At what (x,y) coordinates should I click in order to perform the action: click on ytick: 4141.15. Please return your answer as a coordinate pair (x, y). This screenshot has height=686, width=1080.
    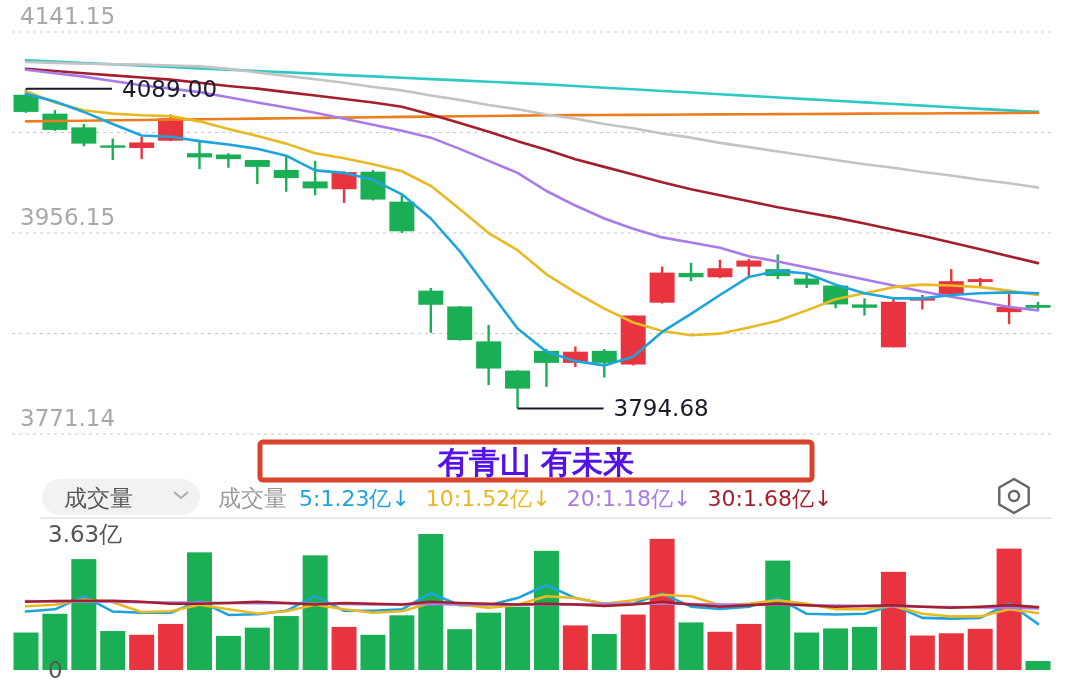
    Looking at the image, I should click on (68, 16).